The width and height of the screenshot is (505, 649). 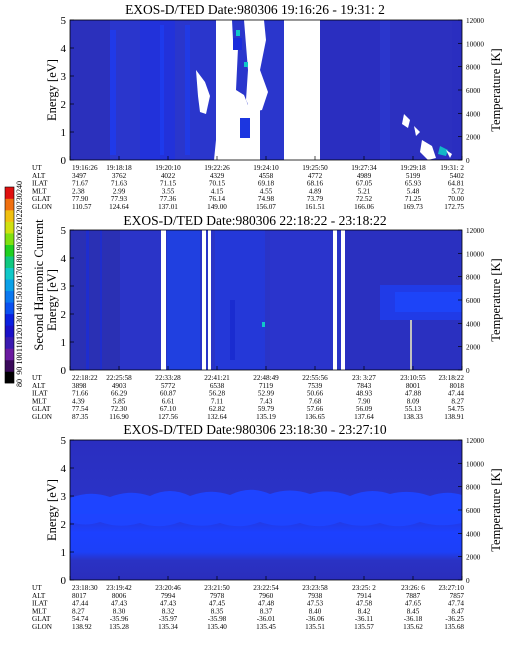 I want to click on ephemeris-value: 6538, so click(x=217, y=386).